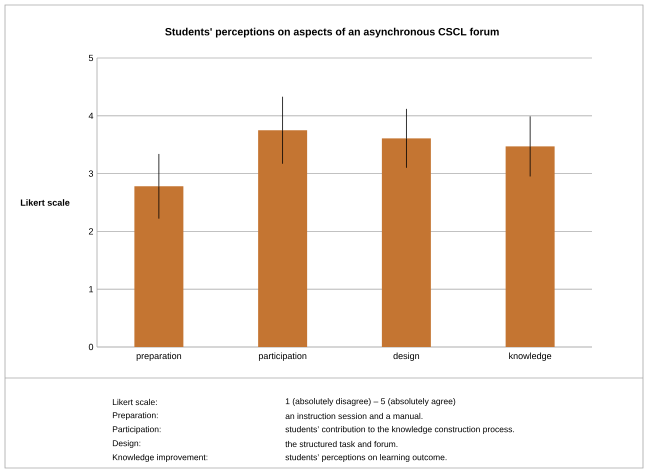 The width and height of the screenshot is (649, 473). Describe the element at coordinates (406, 356) in the screenshot. I see `x-tick-label: design` at that location.